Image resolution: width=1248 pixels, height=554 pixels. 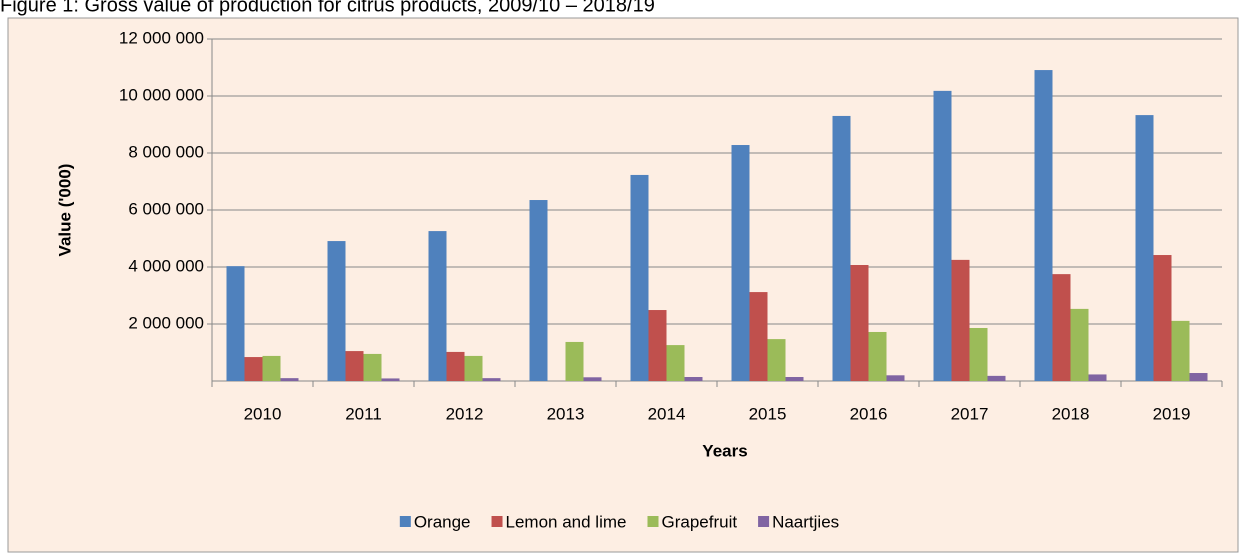 What do you see at coordinates (566, 521) in the screenshot?
I see `legend-label: Lemon and lime` at bounding box center [566, 521].